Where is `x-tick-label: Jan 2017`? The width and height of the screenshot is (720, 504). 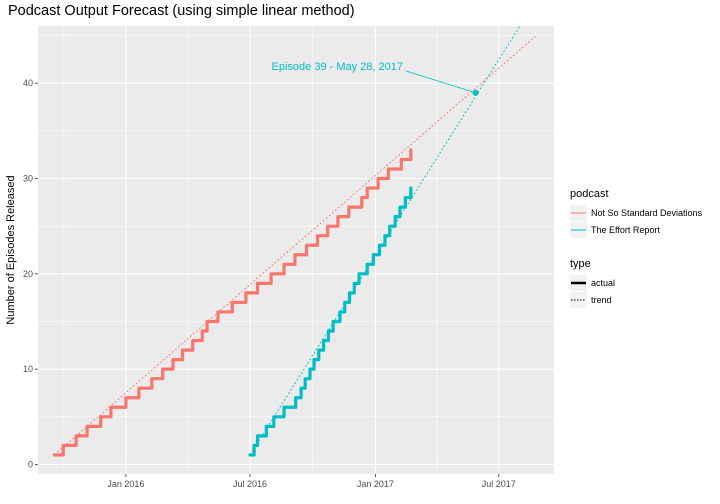 x-tick-label: Jan 2017 is located at coordinates (375, 484).